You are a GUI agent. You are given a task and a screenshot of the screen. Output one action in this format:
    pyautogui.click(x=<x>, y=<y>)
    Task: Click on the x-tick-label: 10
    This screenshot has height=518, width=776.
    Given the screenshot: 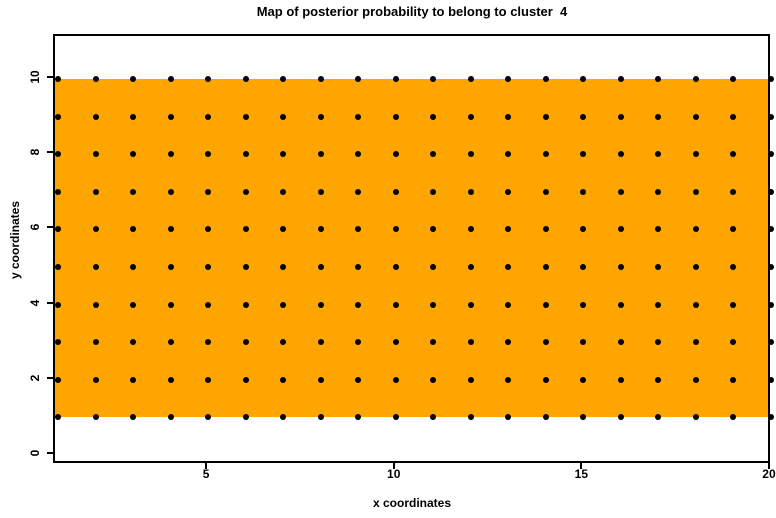 What is the action you would take?
    pyautogui.click(x=394, y=474)
    